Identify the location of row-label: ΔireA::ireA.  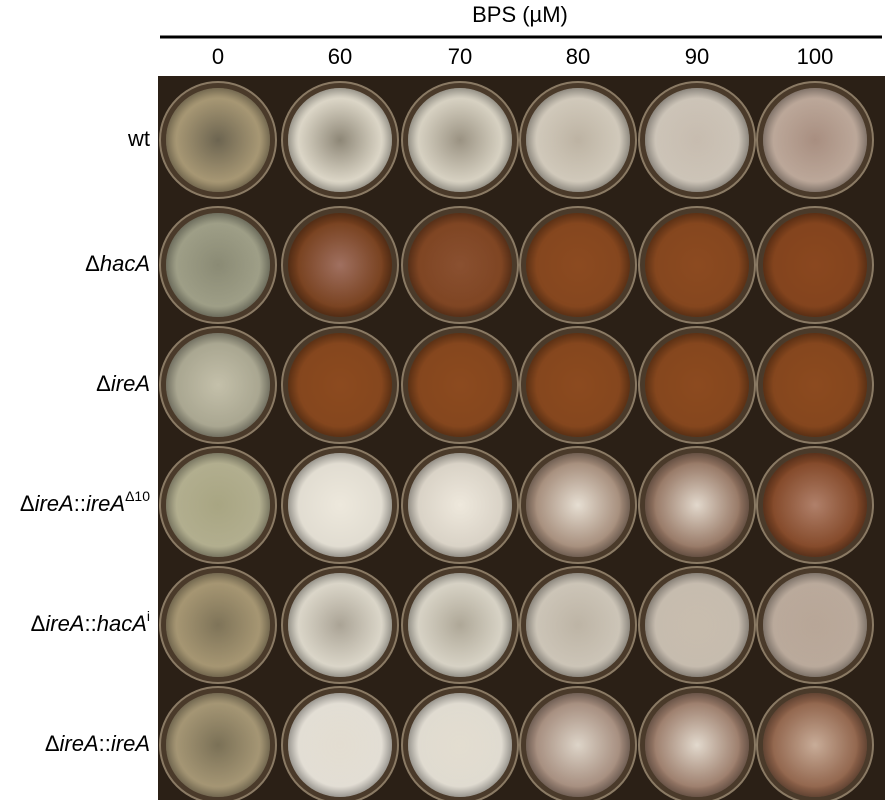
(97, 743).